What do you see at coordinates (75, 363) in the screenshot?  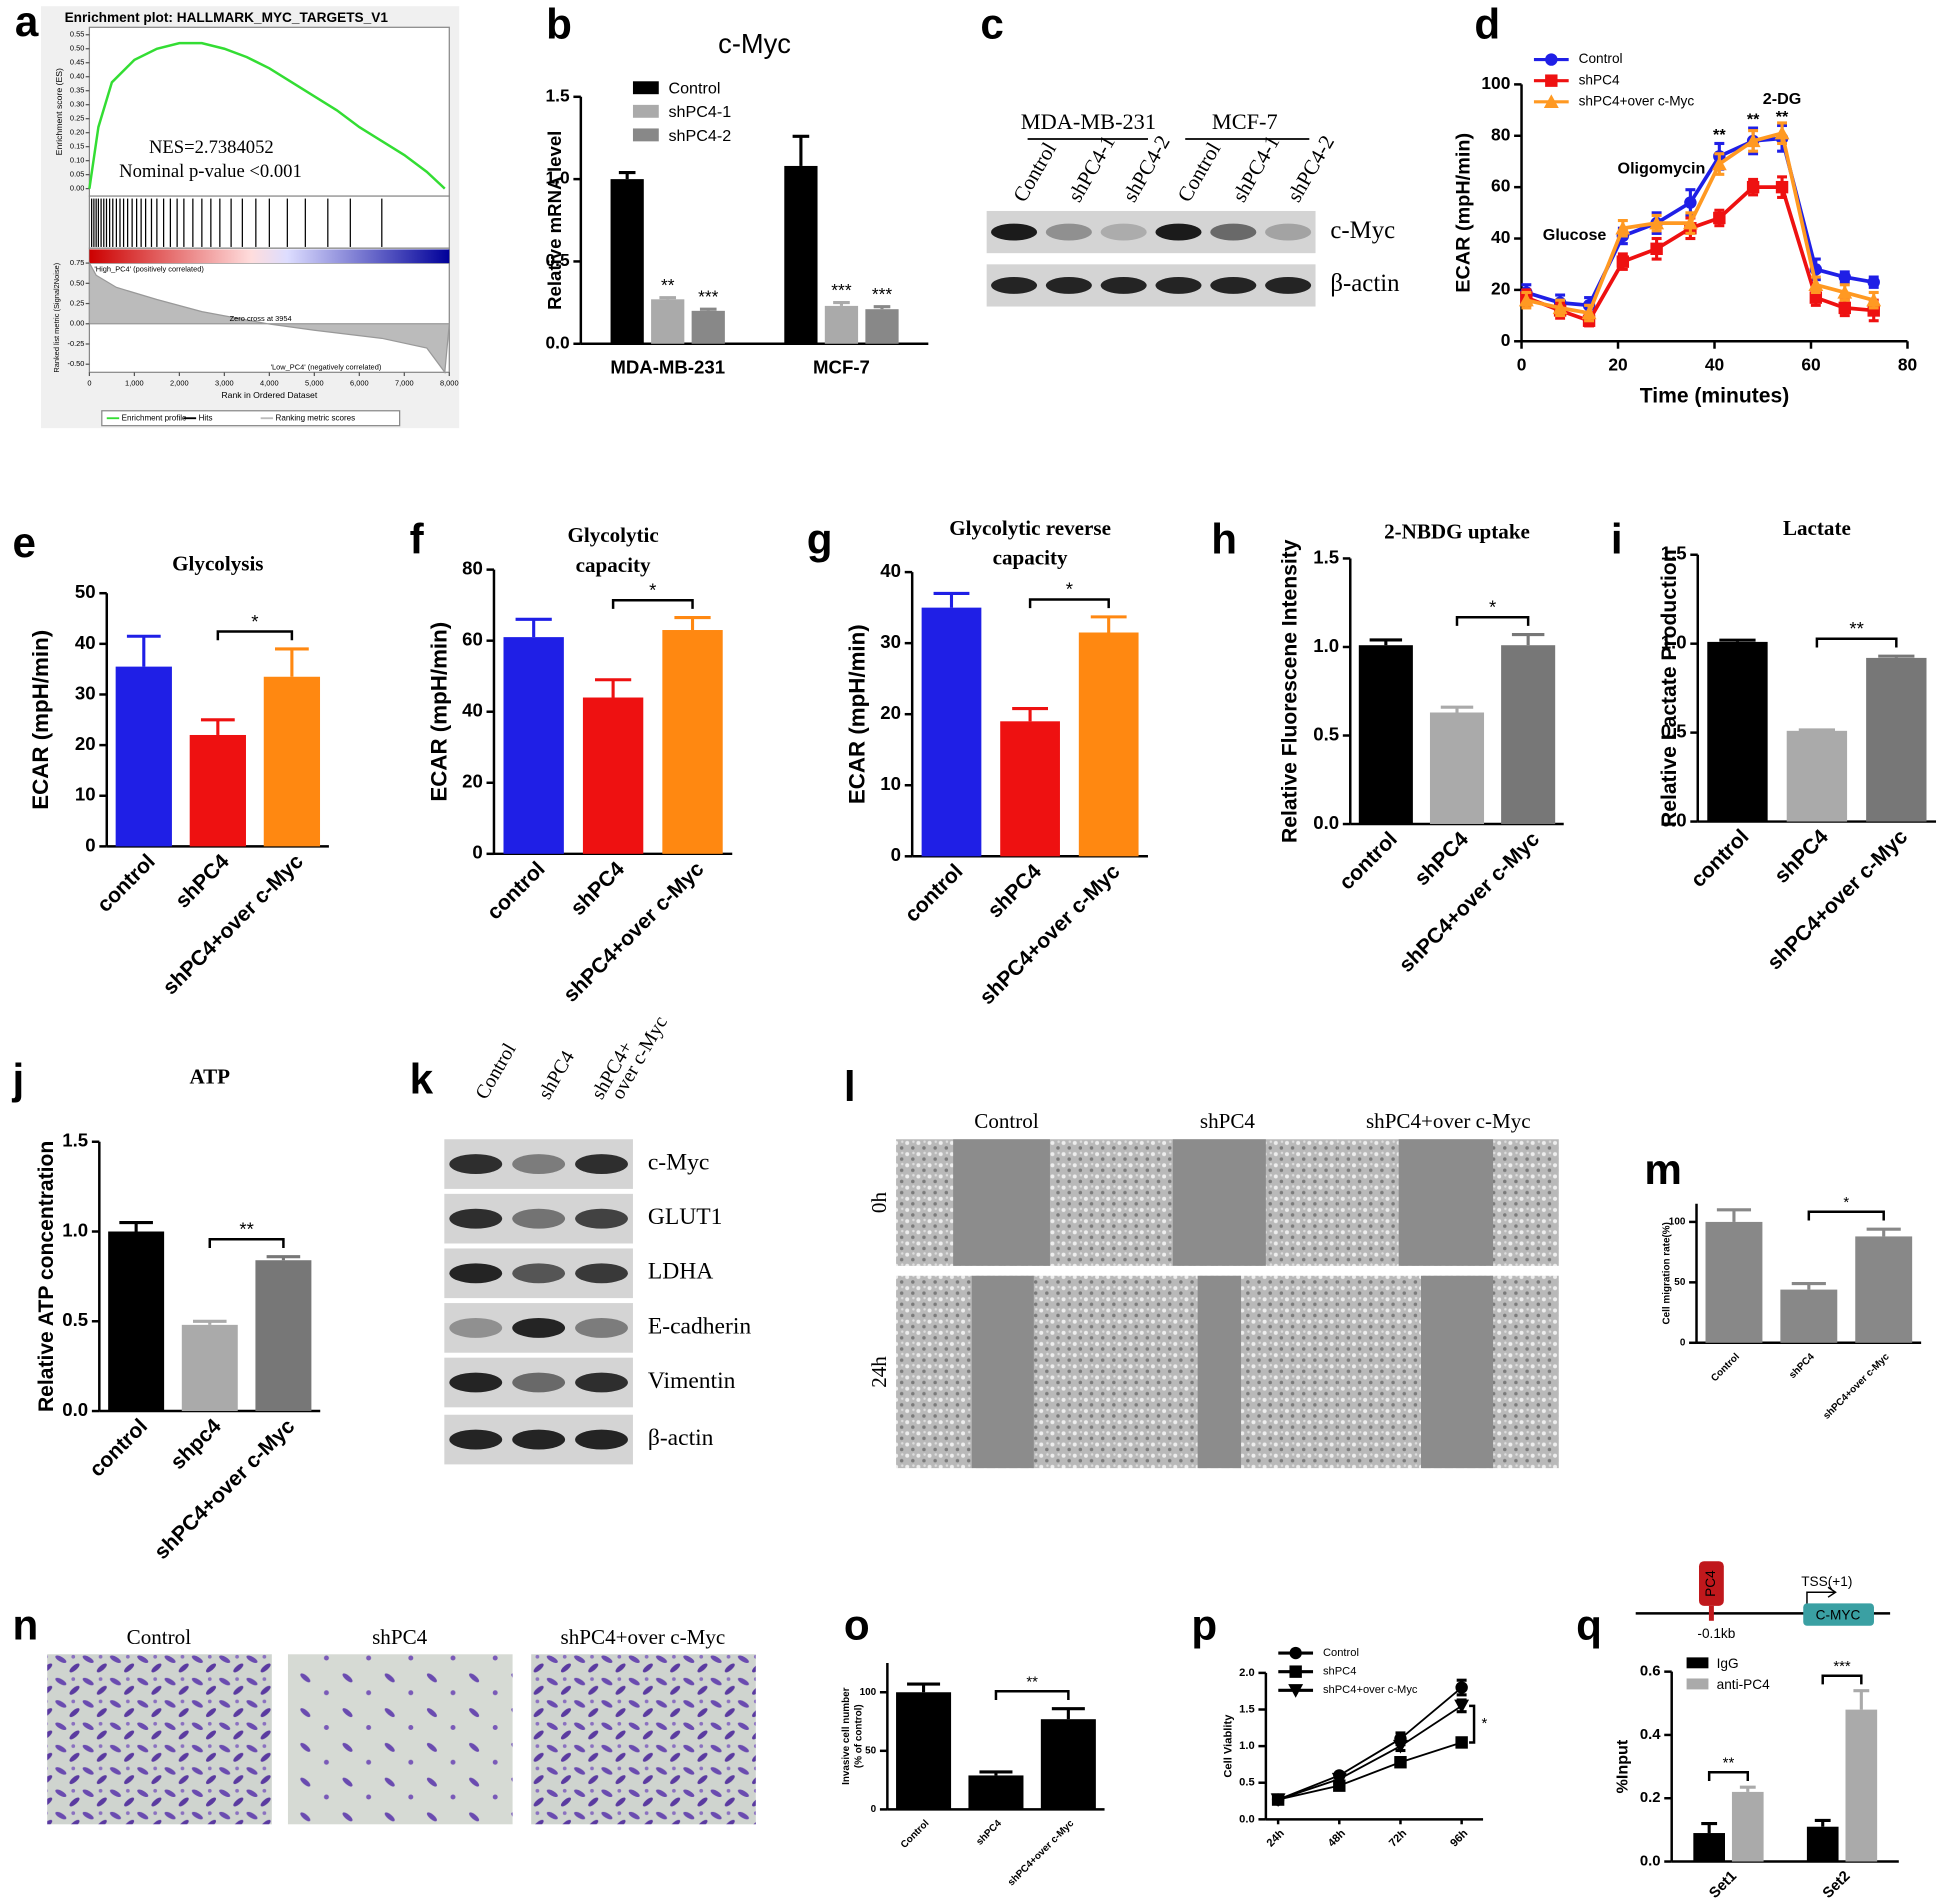 I see `y-tick-label: -0.50` at bounding box center [75, 363].